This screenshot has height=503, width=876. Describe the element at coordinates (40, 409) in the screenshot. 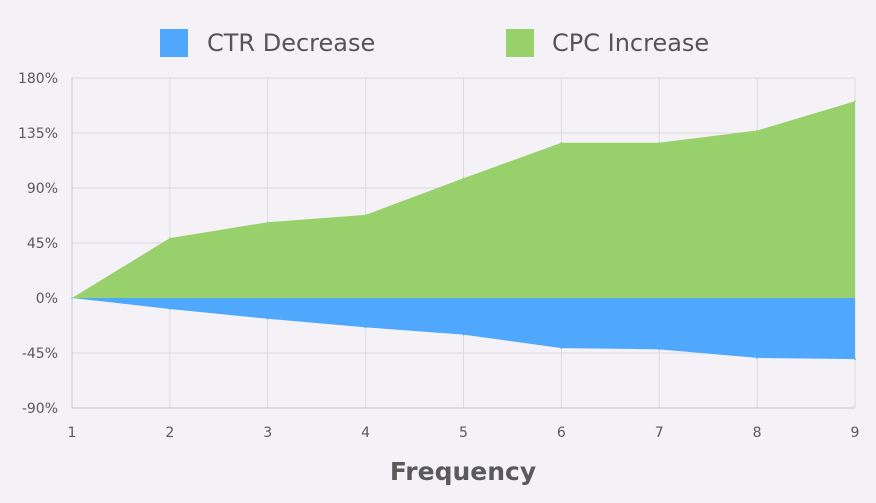

I see `y-tick-label: -90%` at that location.